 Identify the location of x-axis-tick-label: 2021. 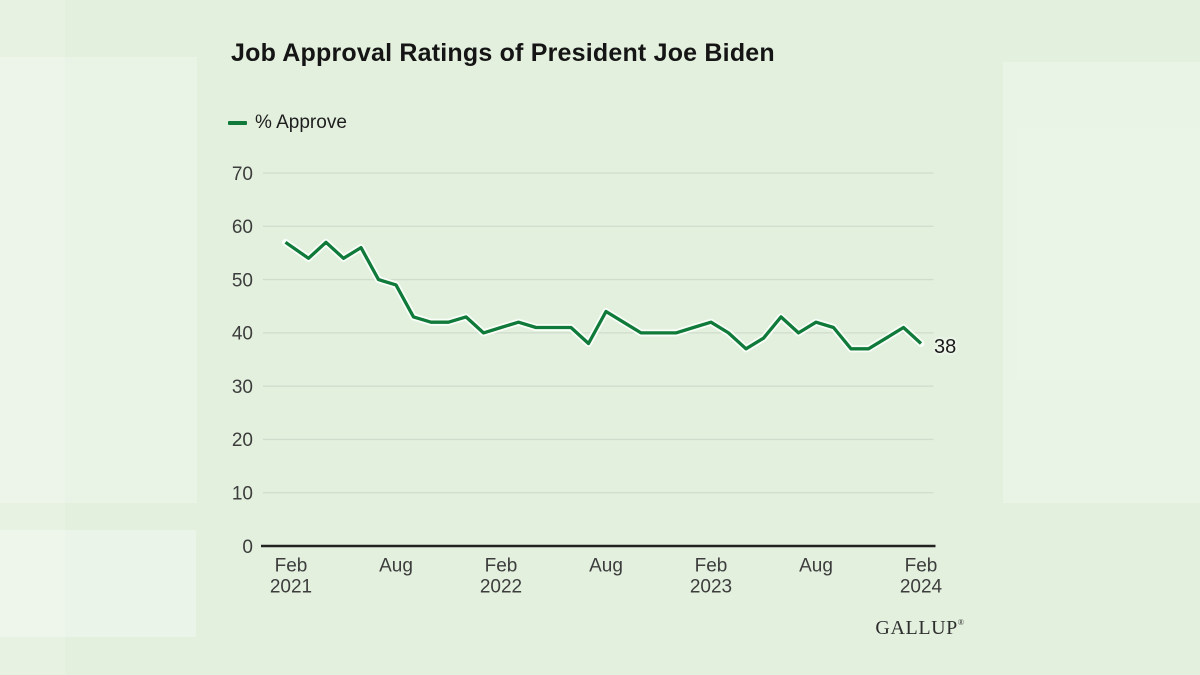
(291, 587).